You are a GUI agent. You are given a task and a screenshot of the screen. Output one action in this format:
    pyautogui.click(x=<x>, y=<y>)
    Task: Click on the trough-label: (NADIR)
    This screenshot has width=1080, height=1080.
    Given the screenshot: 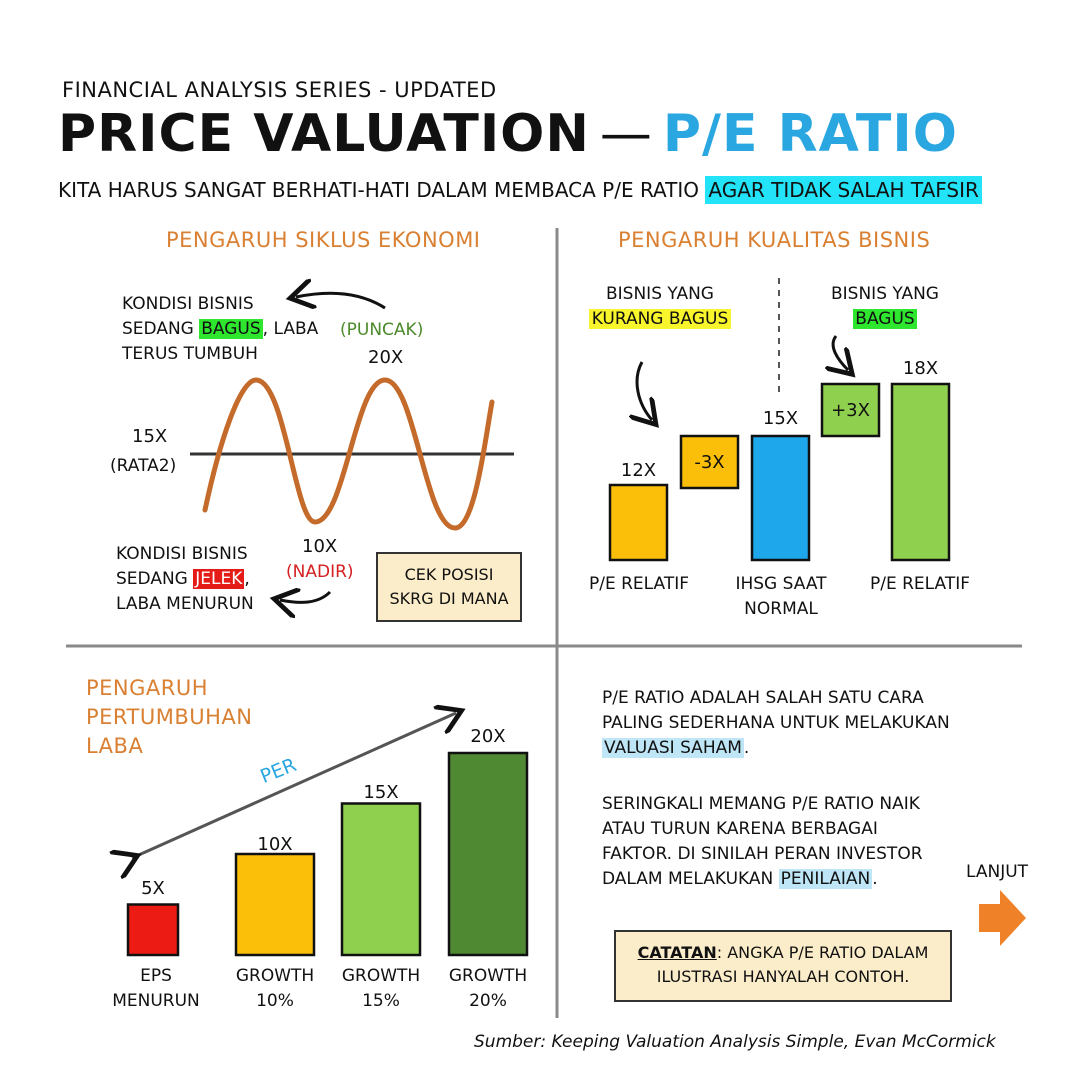 What is the action you would take?
    pyautogui.click(x=320, y=572)
    